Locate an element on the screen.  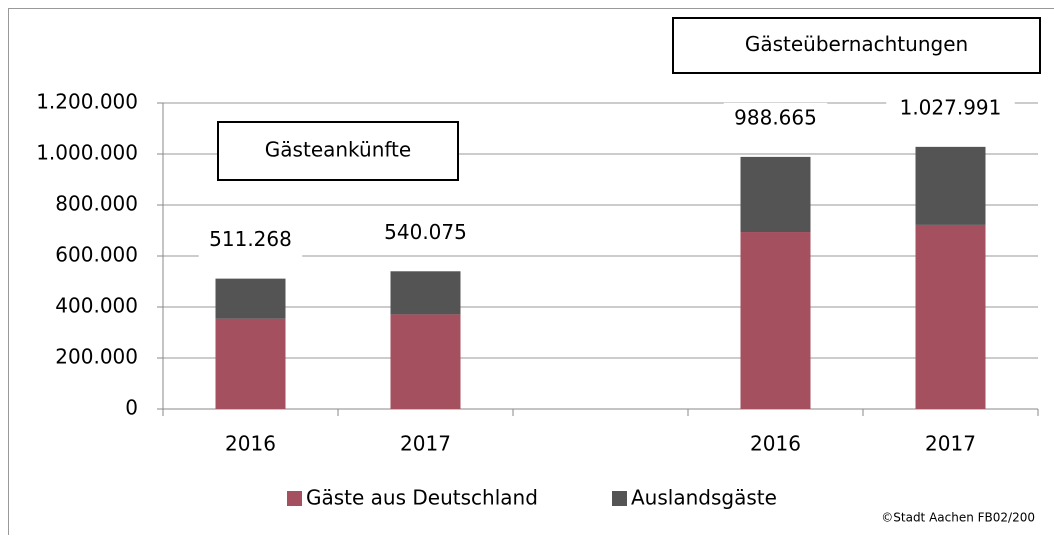
y-tick-label: 200.000 is located at coordinates (96, 357).